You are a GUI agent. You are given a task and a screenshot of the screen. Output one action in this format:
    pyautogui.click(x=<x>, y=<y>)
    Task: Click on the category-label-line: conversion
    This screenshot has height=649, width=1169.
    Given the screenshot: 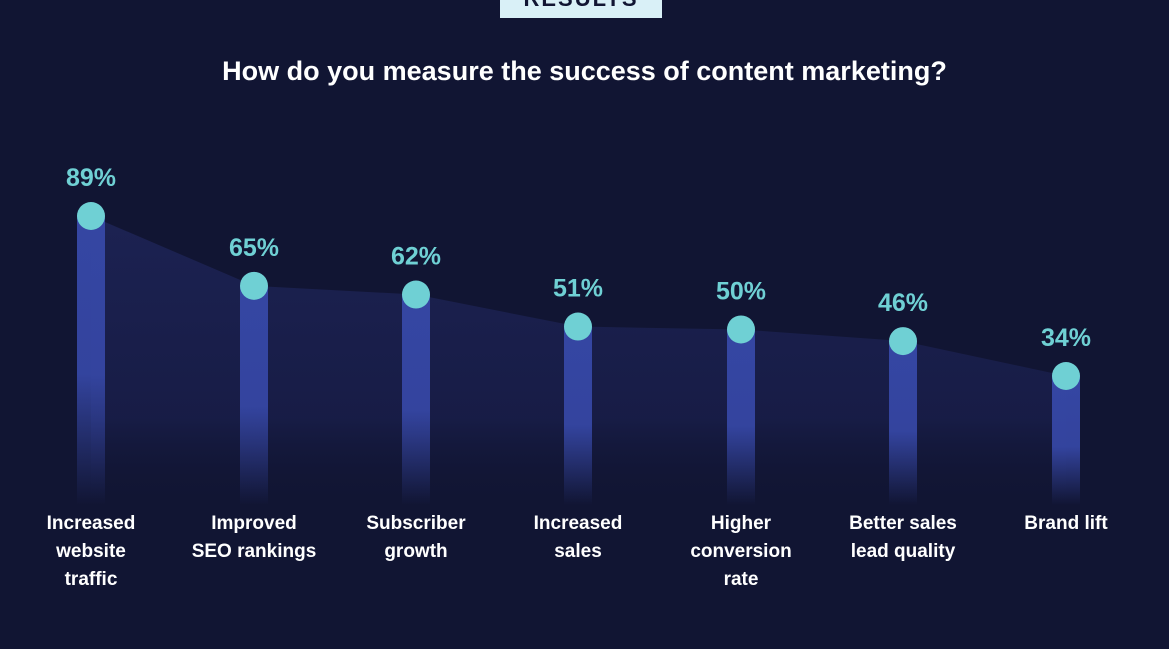 What is the action you would take?
    pyautogui.click(x=741, y=551)
    